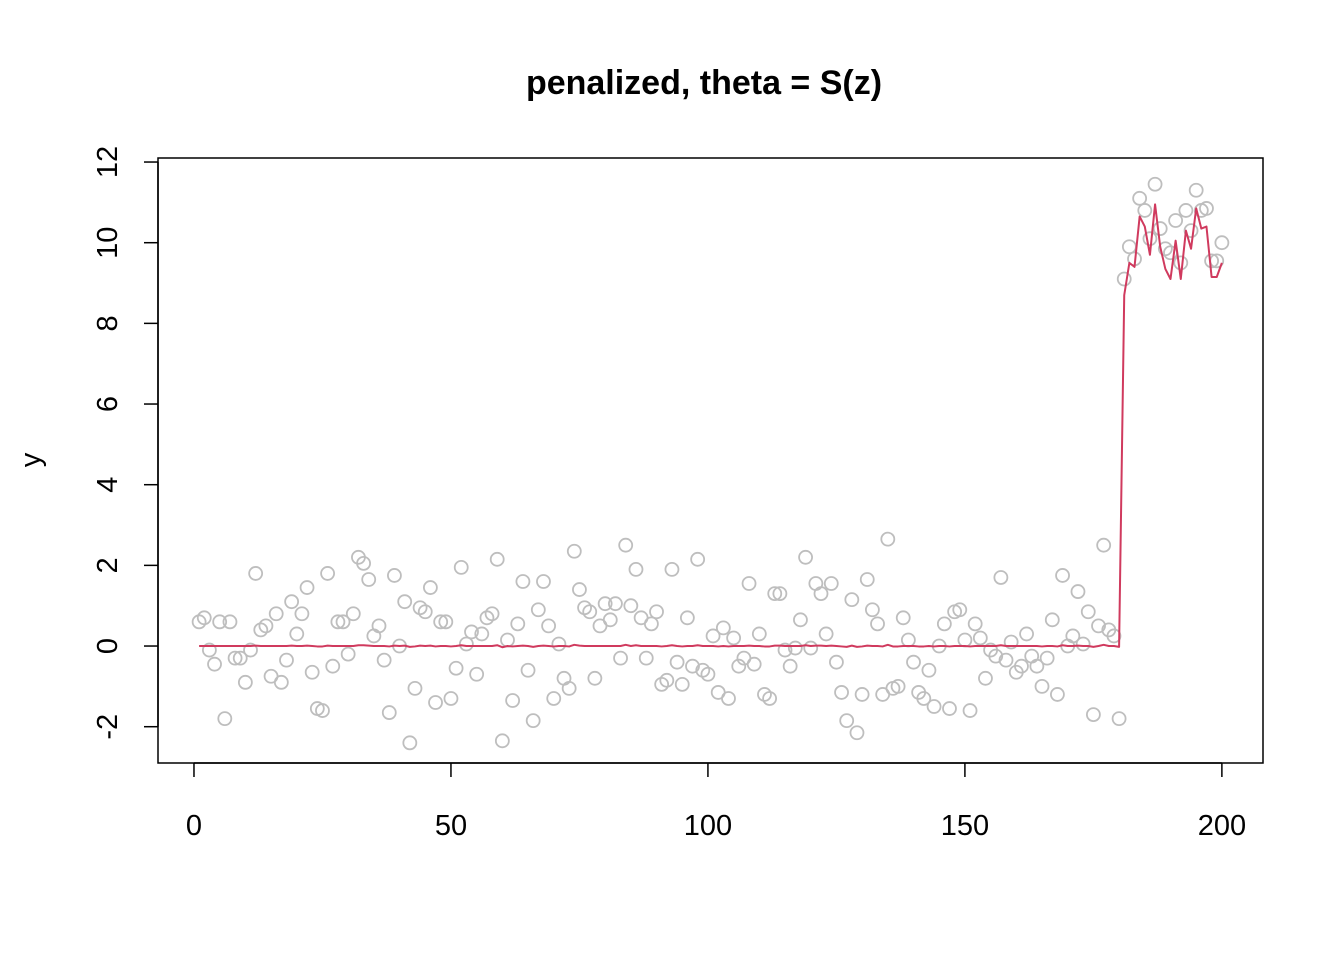 The image size is (1344, 960). What do you see at coordinates (451, 826) in the screenshot?
I see `x-tick-label: 50` at bounding box center [451, 826].